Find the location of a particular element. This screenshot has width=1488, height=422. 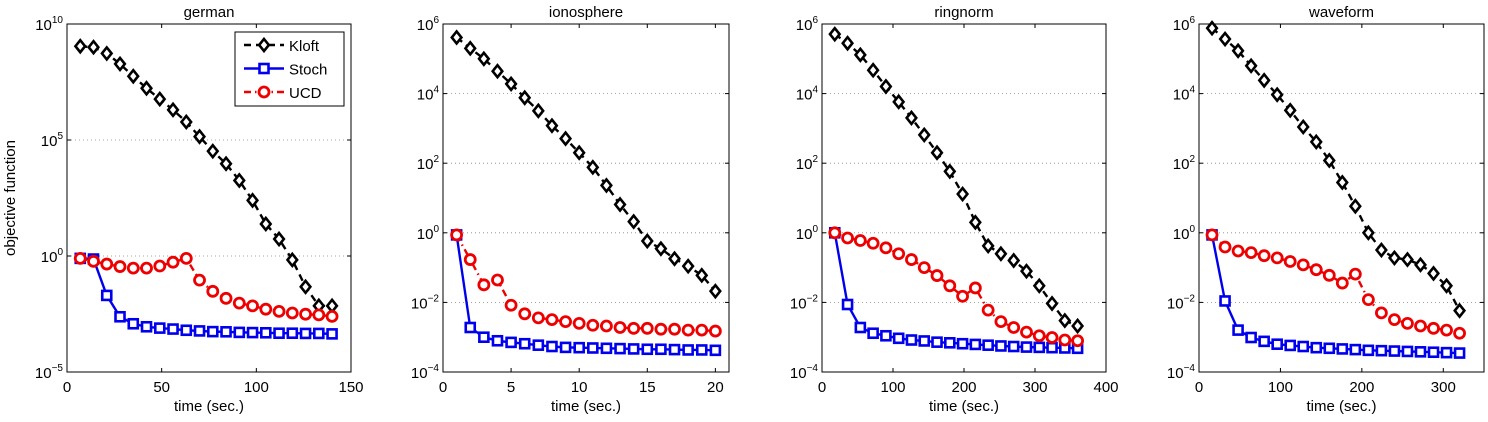

y-tick-label: 10¹⁰ is located at coordinates (49, 24).